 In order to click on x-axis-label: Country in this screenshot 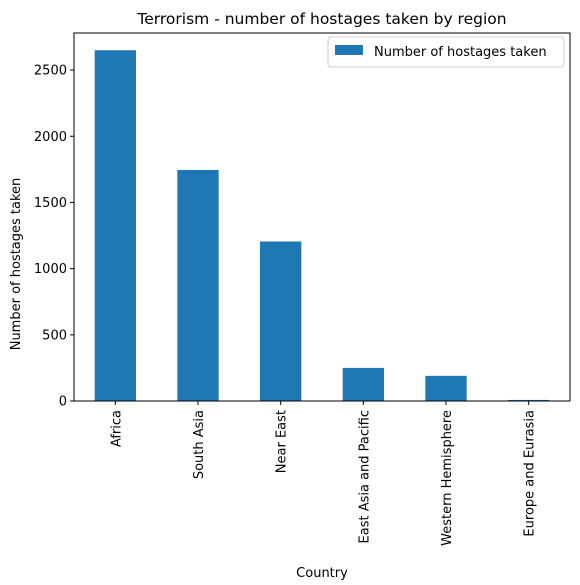, I will do `click(322, 573)`.